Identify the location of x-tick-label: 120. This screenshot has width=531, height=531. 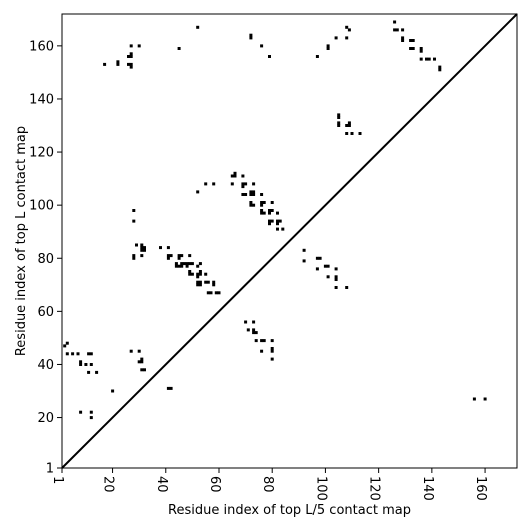
(374, 488).